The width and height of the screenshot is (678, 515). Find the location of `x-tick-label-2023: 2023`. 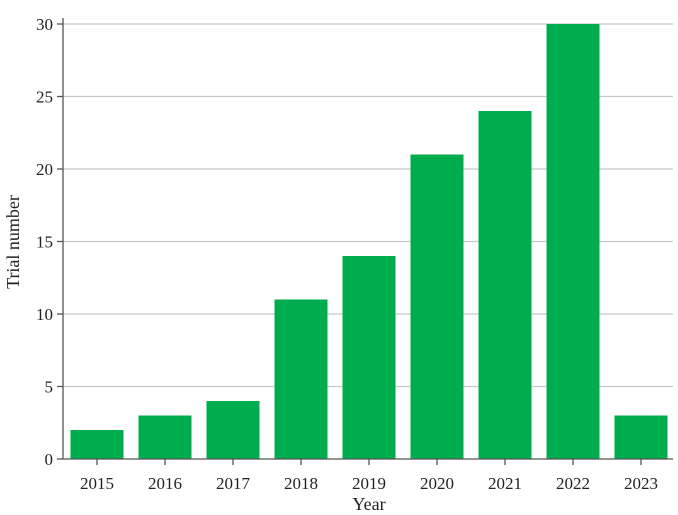

x-tick-label-2023: 2023 is located at coordinates (641, 483).